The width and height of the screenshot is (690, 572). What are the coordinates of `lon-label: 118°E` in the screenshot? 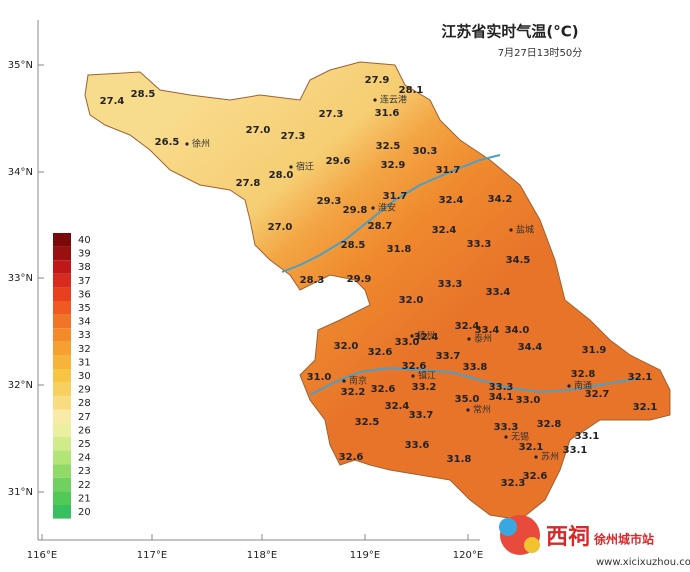 It's located at (262, 555).